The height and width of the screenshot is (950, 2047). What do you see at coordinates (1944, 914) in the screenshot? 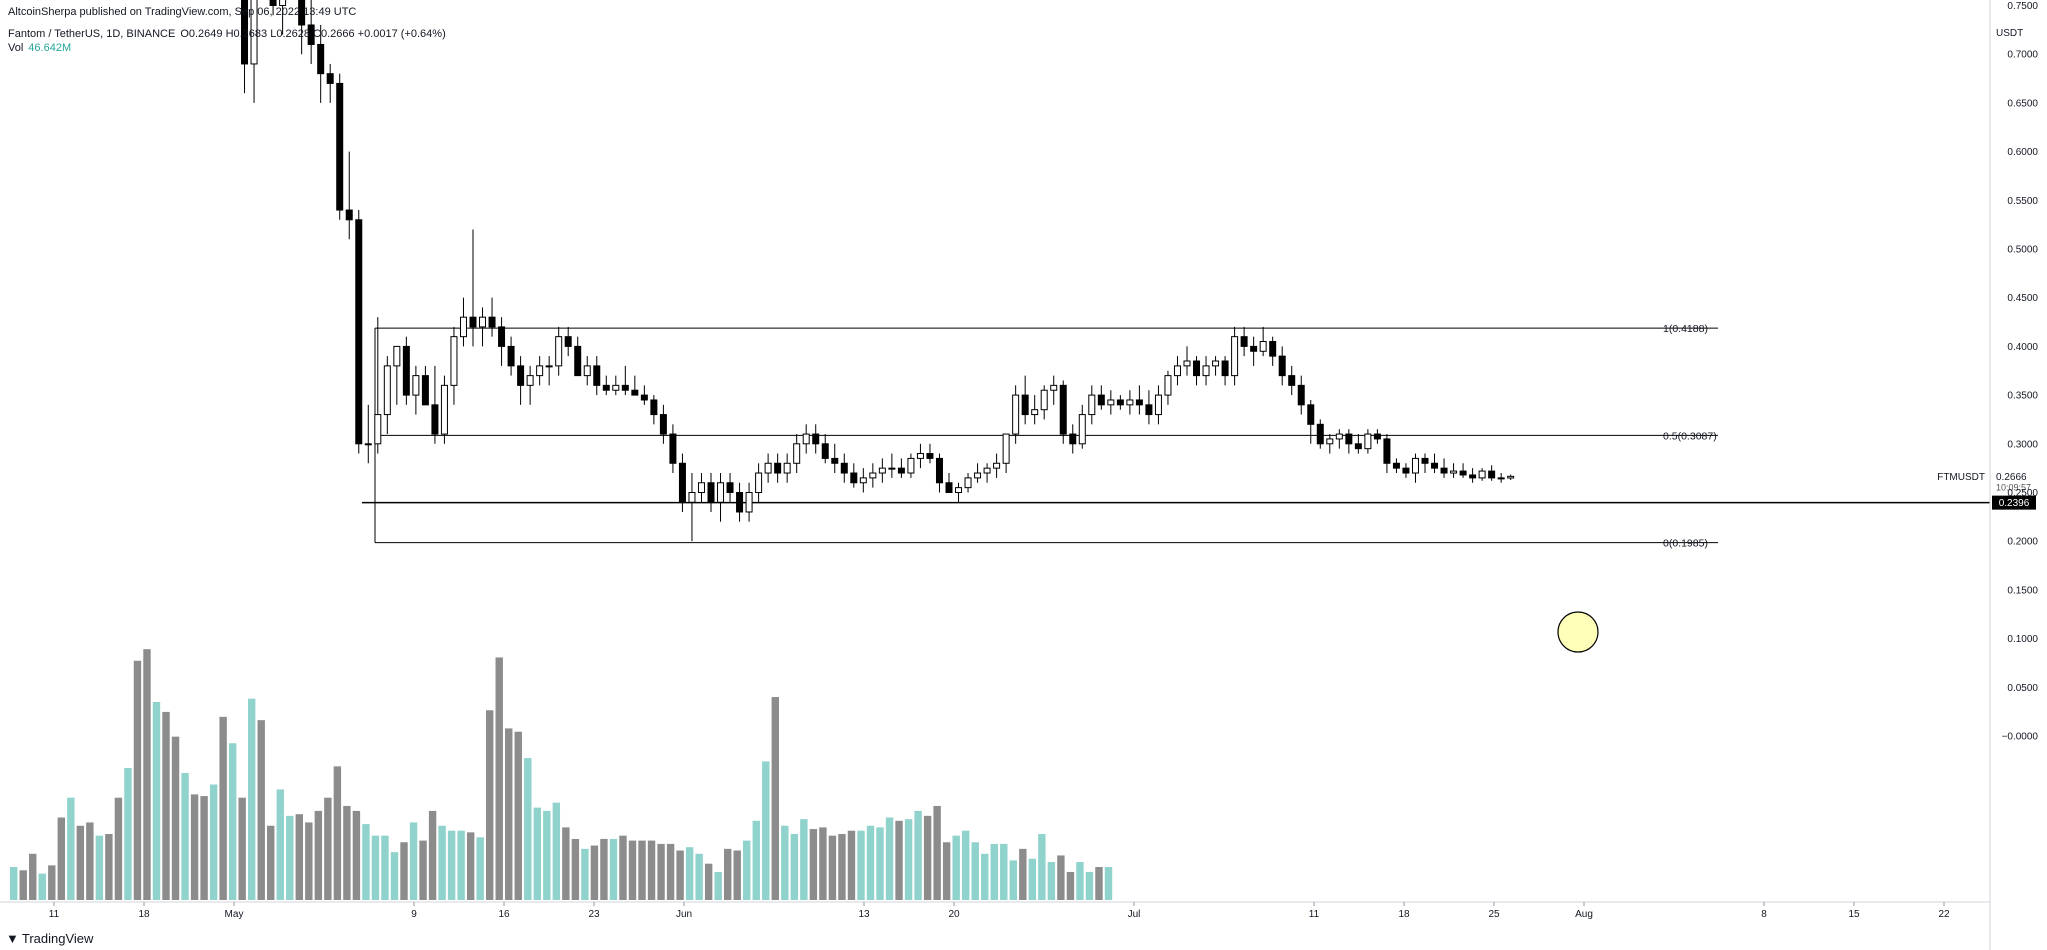
I see `date-tick-label: 22` at bounding box center [1944, 914].